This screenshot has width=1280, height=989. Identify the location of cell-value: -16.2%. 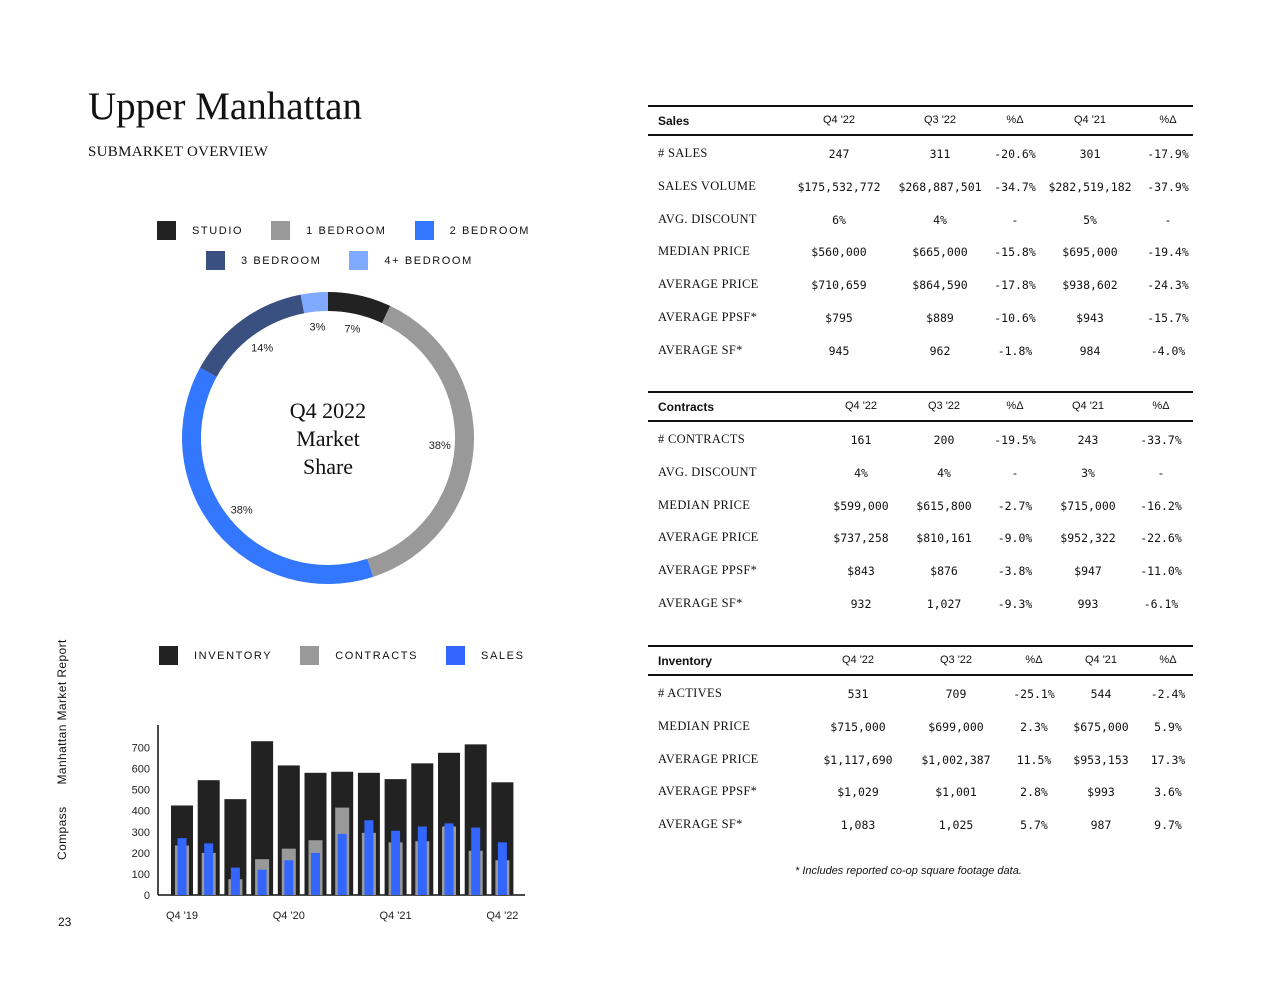
(1161, 505).